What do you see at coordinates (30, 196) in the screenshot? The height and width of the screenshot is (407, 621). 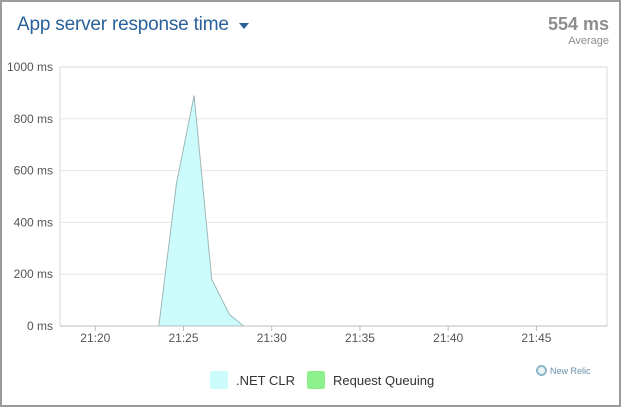 I see `y-axis-ticks: 0 ms 200 ms 400 ms 600 ms 800 ms 1000 ms` at bounding box center [30, 196].